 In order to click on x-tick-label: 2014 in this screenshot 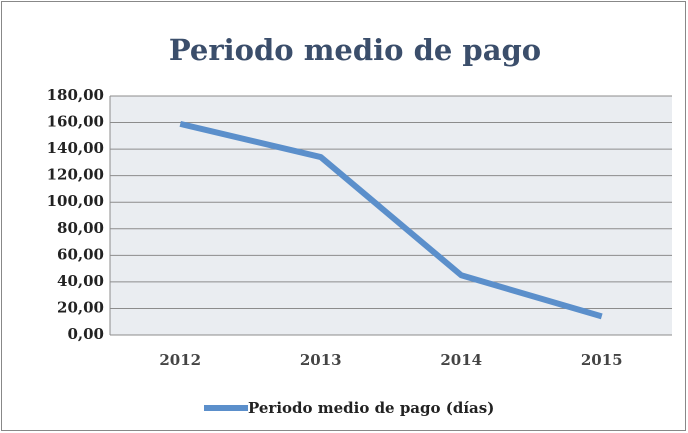, I will do `click(461, 360)`.